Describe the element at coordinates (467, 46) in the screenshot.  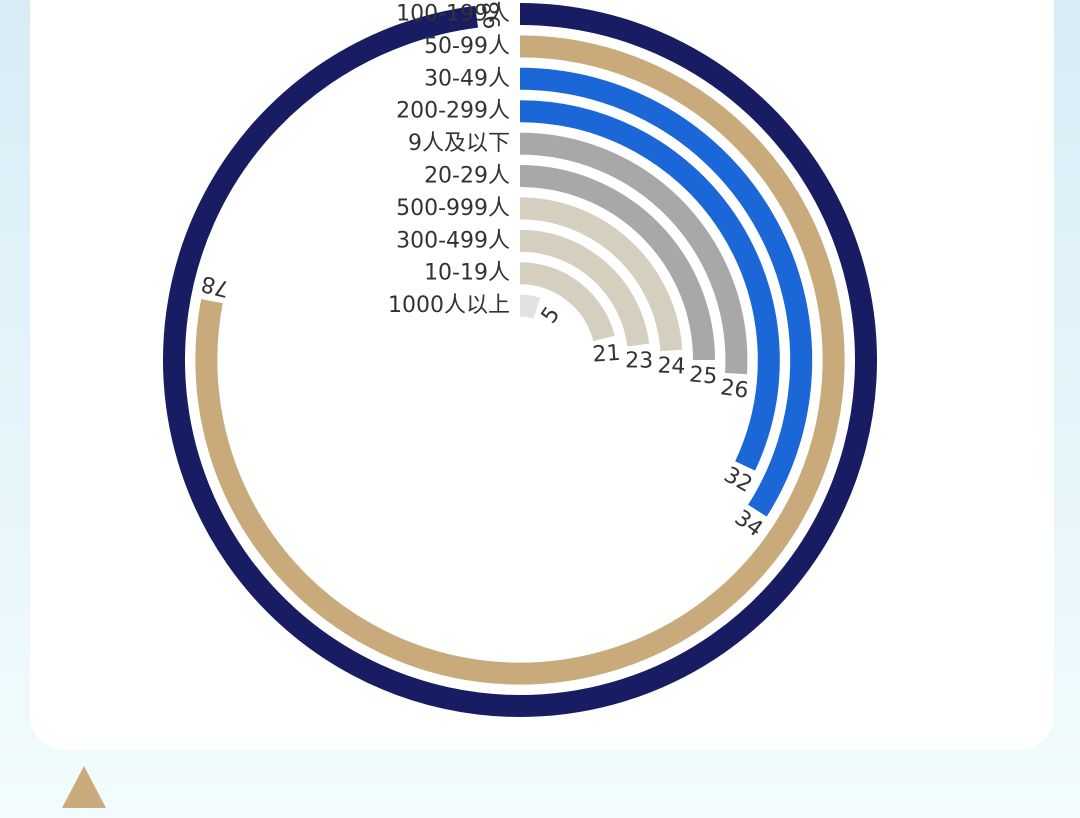
I see `category-label-50-99: 50-99人` at that location.